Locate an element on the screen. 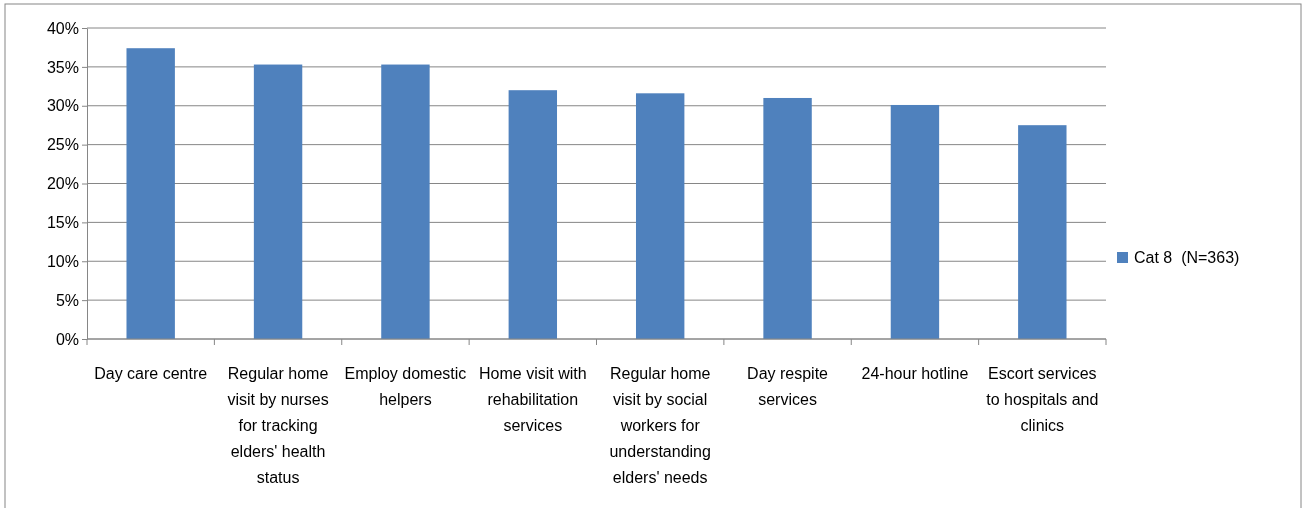  legend-label: Cat 8 (N=363) is located at coordinates (1187, 257).